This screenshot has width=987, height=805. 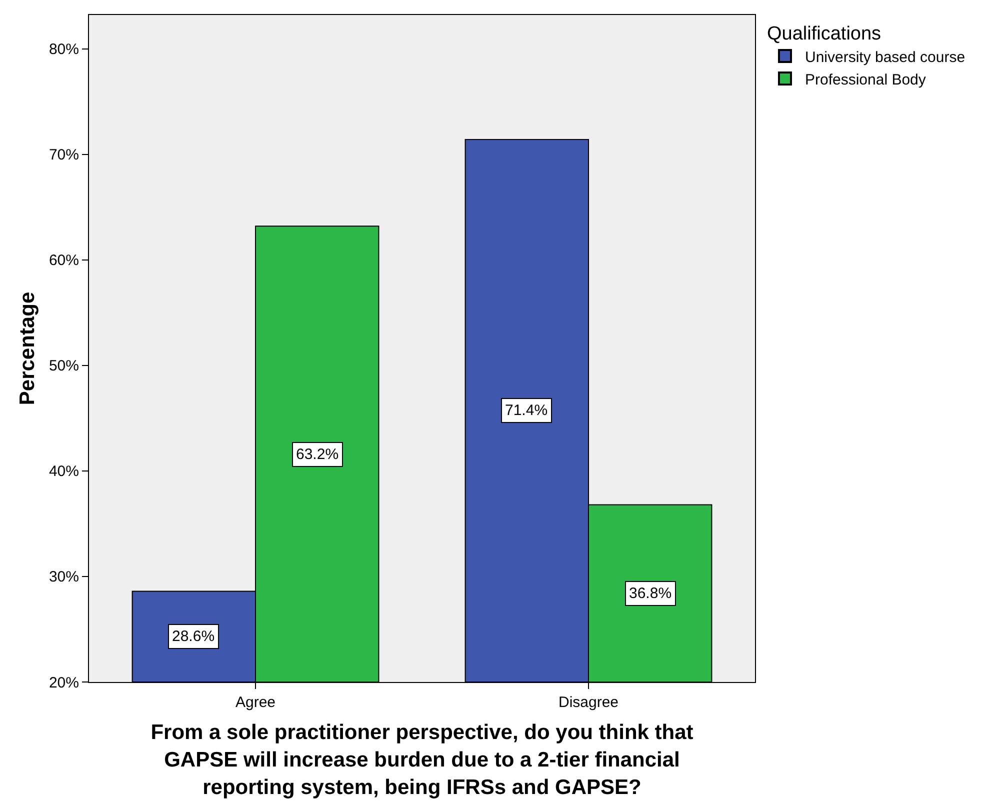 What do you see at coordinates (193, 636) in the screenshot?
I see `data-label: 28.6%` at bounding box center [193, 636].